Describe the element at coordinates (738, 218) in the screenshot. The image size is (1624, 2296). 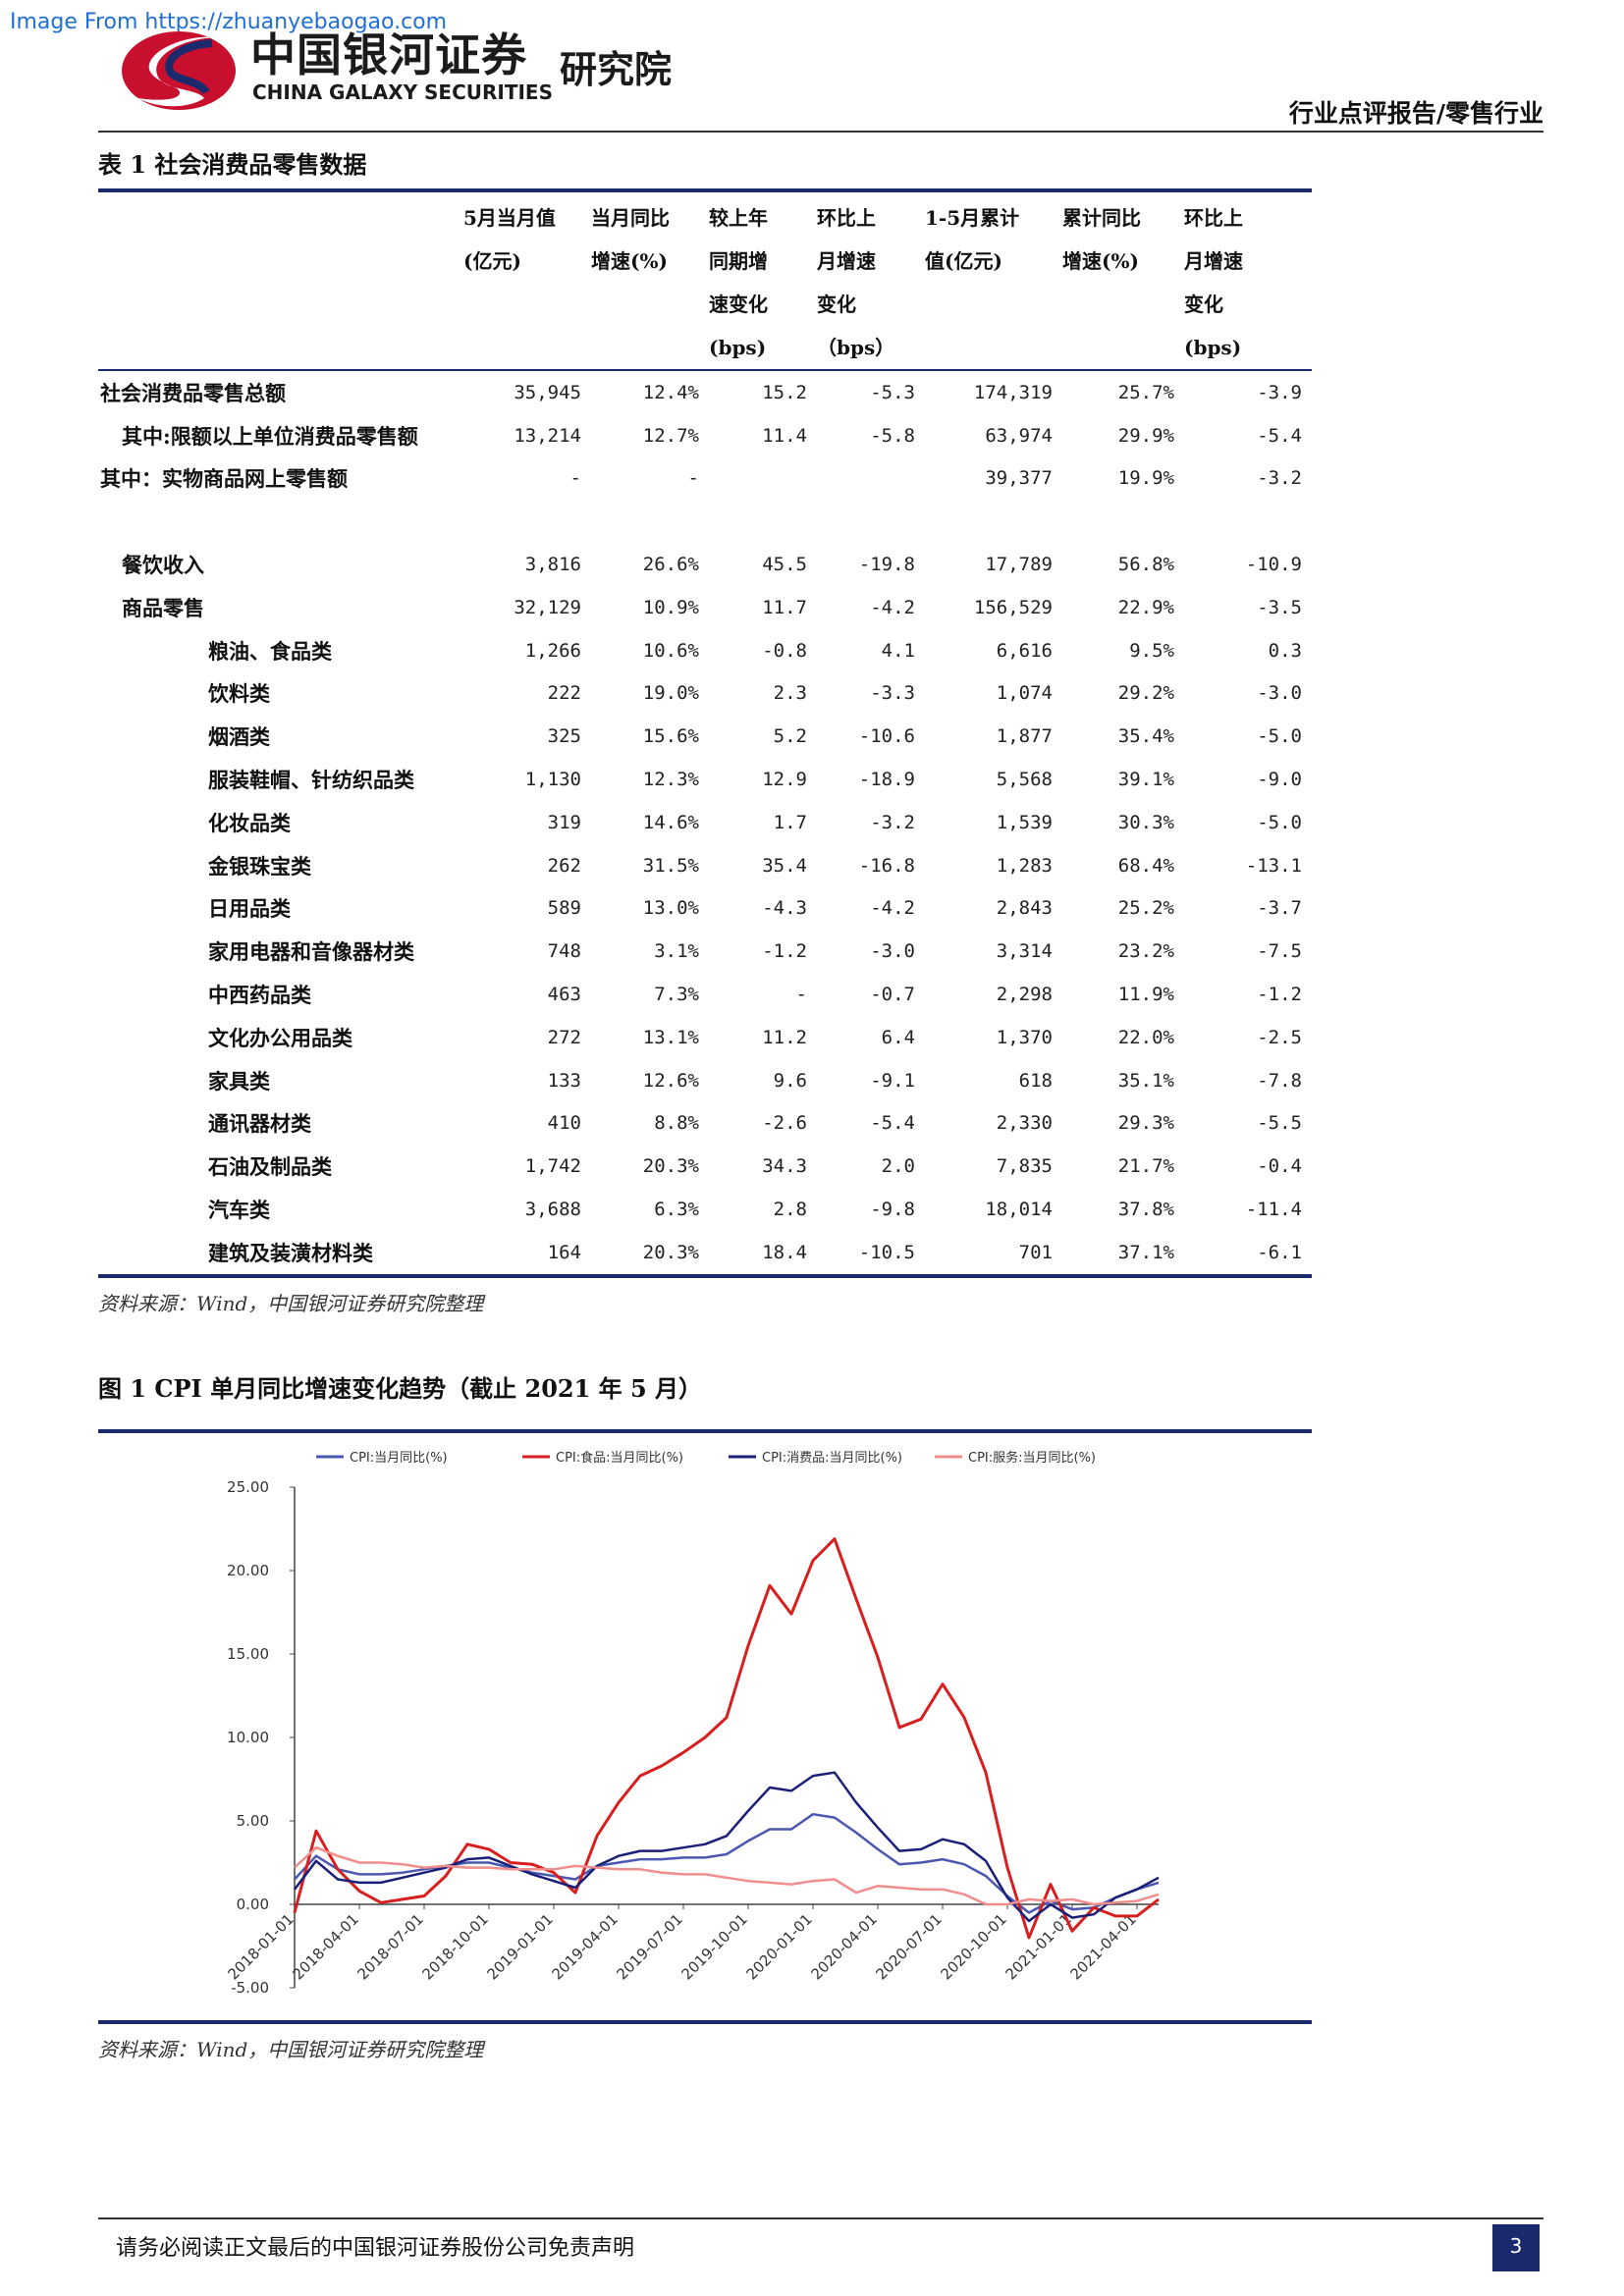
I see `header-line: 较上年` at that location.